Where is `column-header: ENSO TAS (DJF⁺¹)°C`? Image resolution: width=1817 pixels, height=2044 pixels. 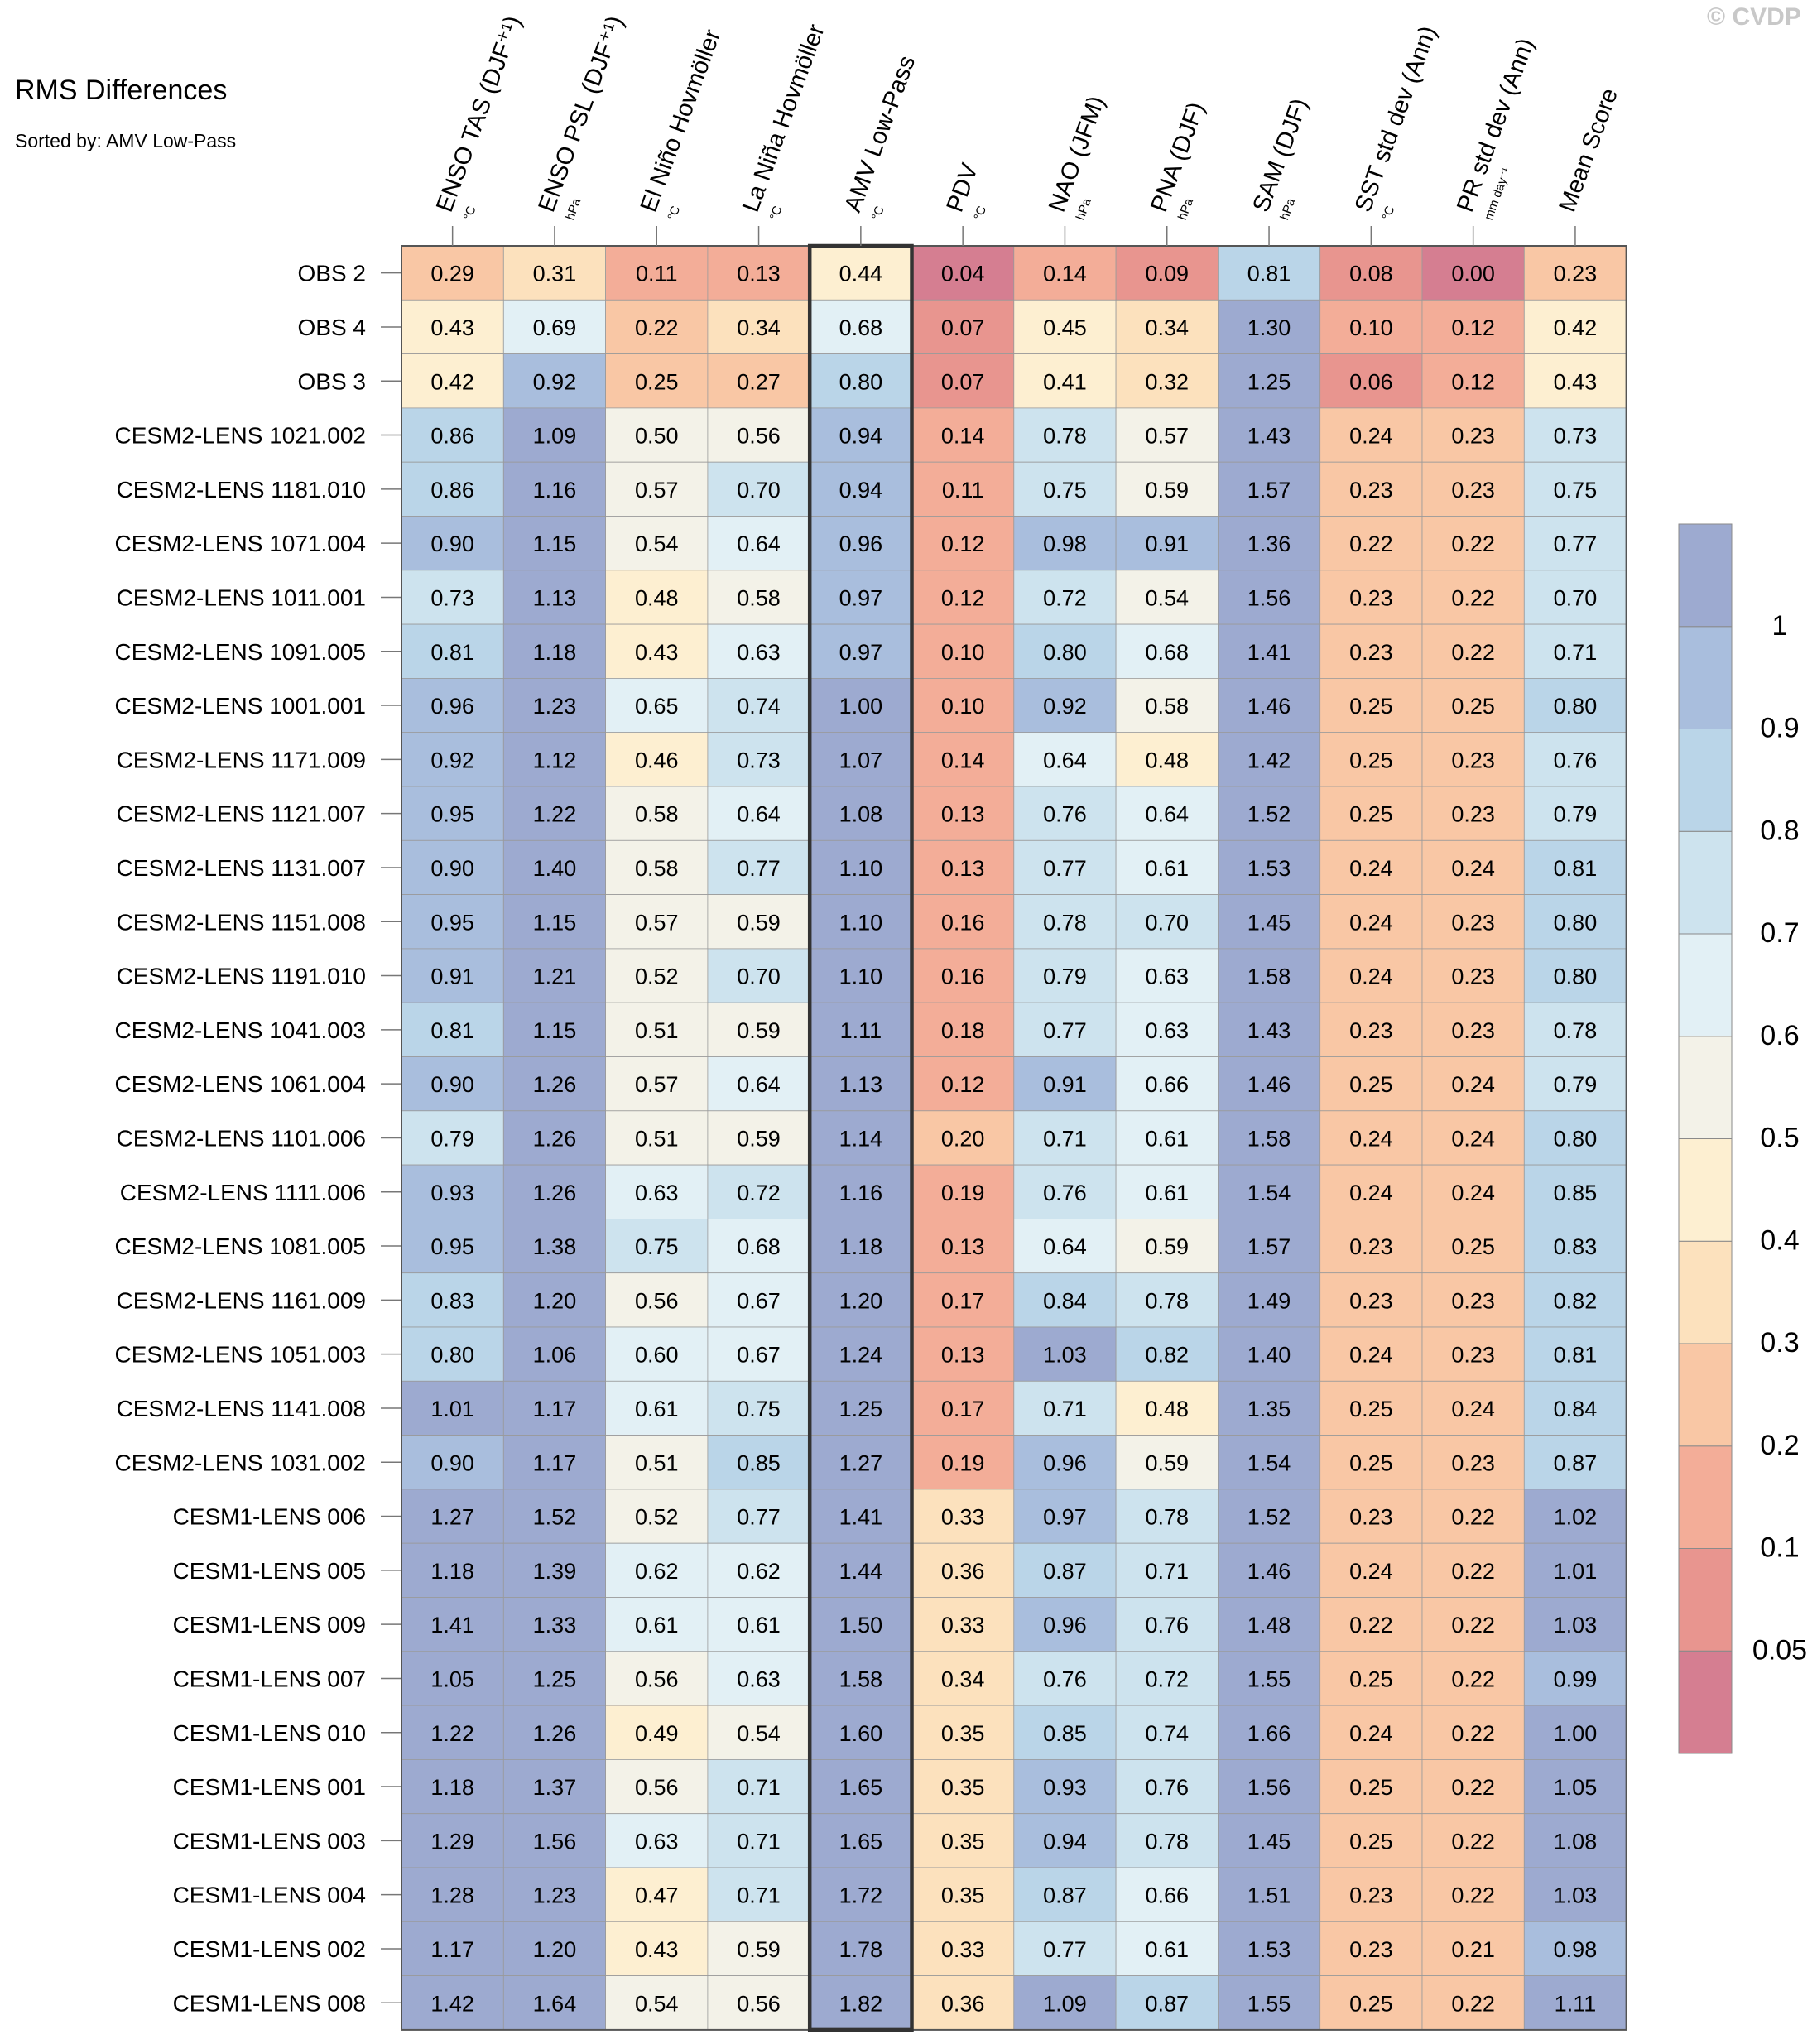
column-header: ENSO TAS (DJF⁺¹)°C is located at coordinates (478, 117).